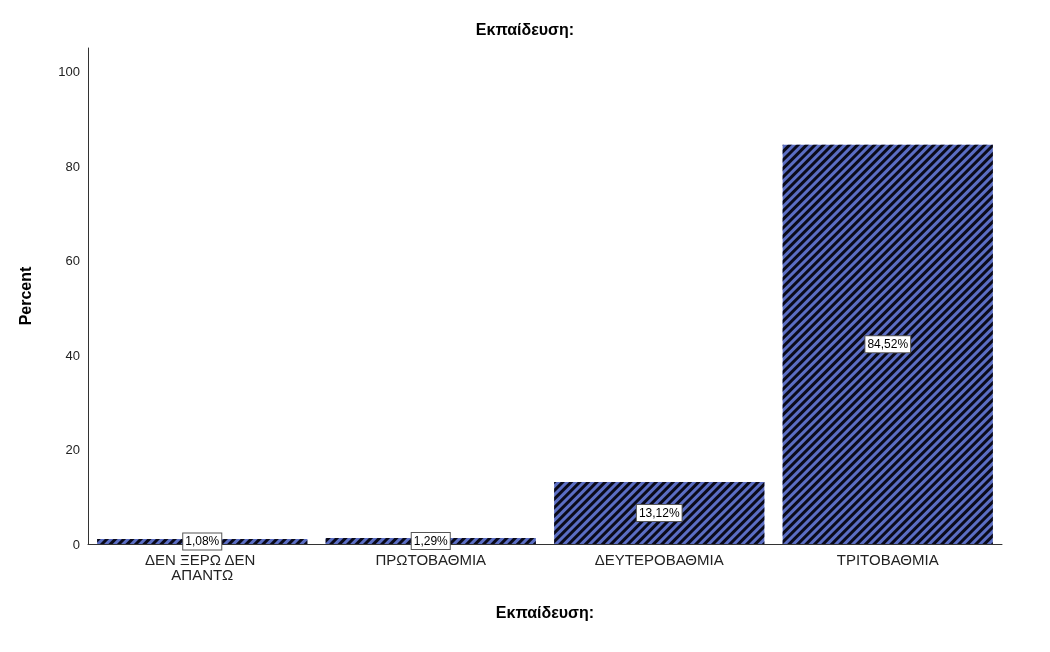 The height and width of the screenshot is (652, 1050). I want to click on y-tick-label: 80, so click(72, 166).